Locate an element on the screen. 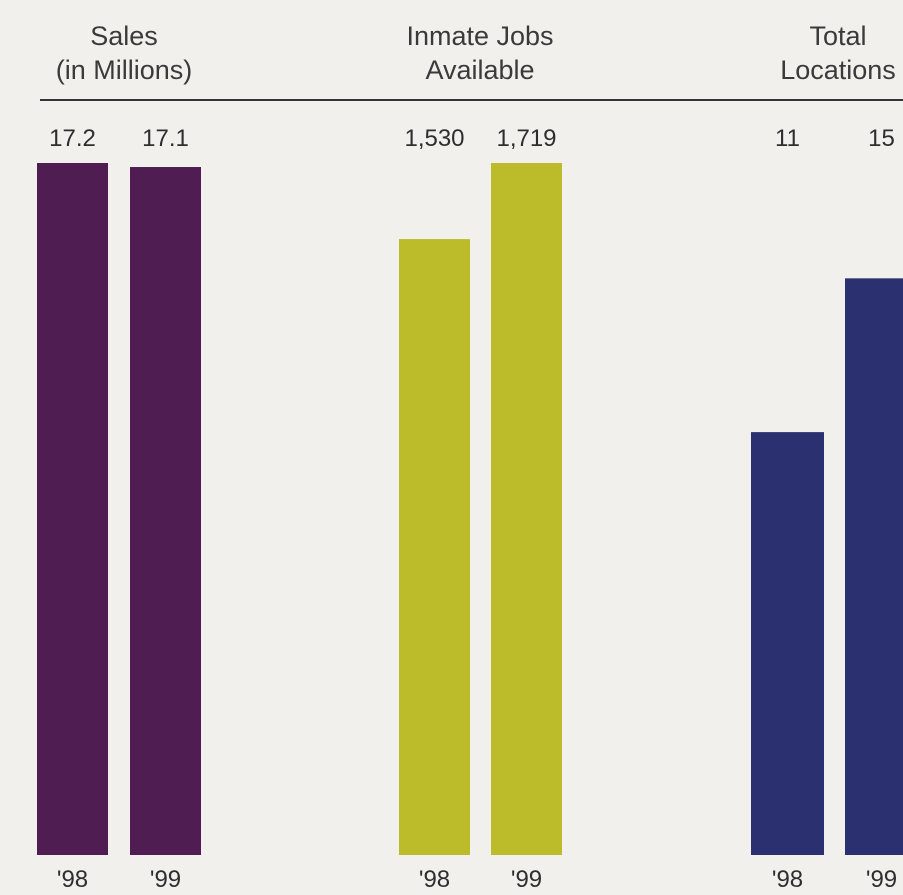 This screenshot has width=903, height=895. sales-value-label-0: 17.2 is located at coordinates (72, 138).